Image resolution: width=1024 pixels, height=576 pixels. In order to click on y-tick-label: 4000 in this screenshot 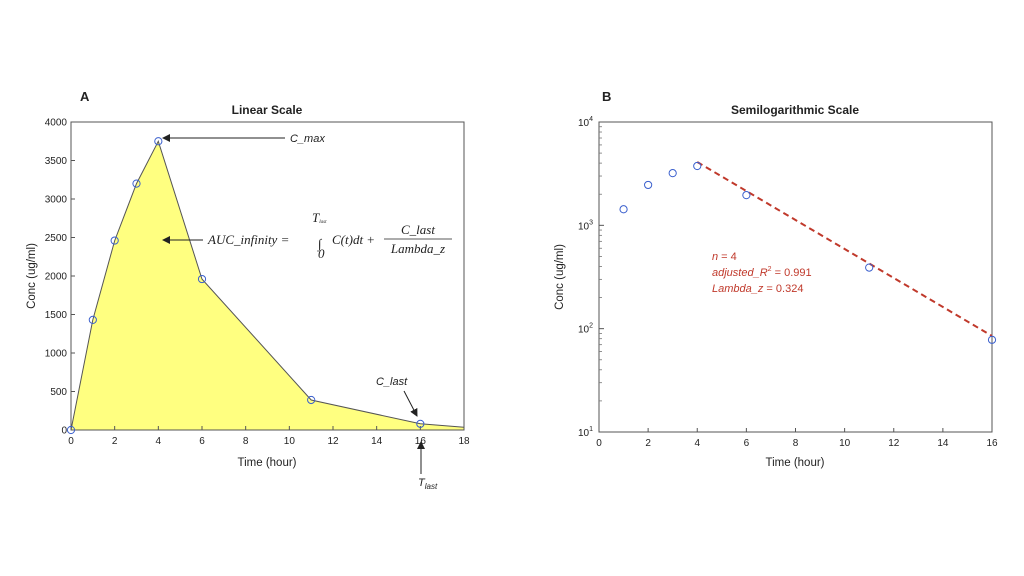, I will do `click(56, 123)`.